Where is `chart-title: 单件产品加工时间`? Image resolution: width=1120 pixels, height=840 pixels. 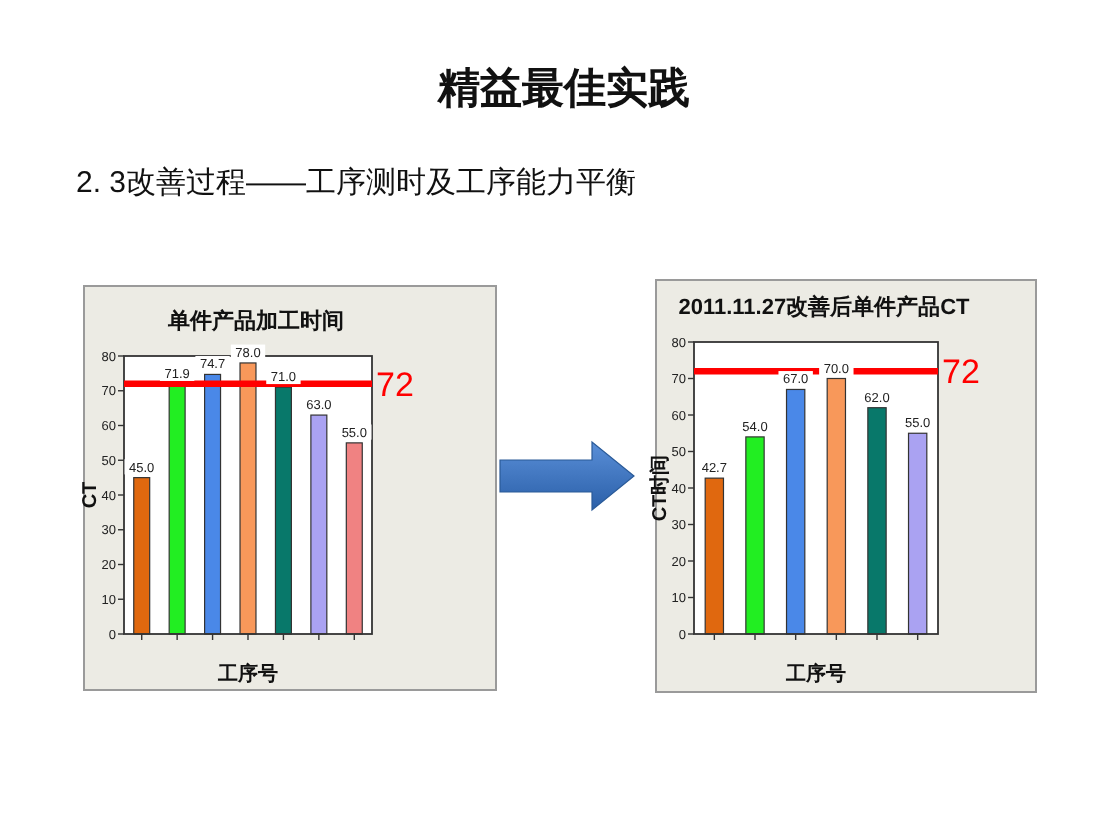 chart-title: 单件产品加工时间 is located at coordinates (255, 321).